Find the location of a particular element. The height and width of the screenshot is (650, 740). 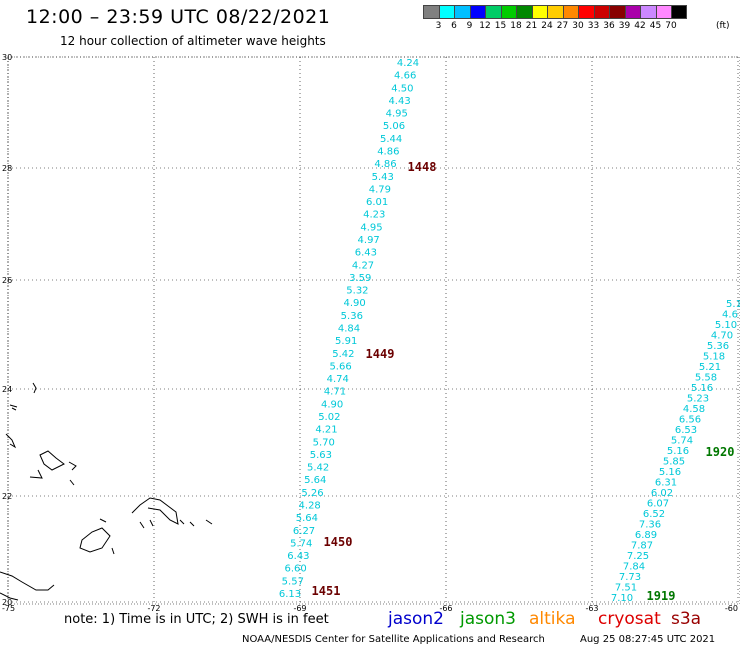

wave-height-value: 5.10 is located at coordinates (726, 325).